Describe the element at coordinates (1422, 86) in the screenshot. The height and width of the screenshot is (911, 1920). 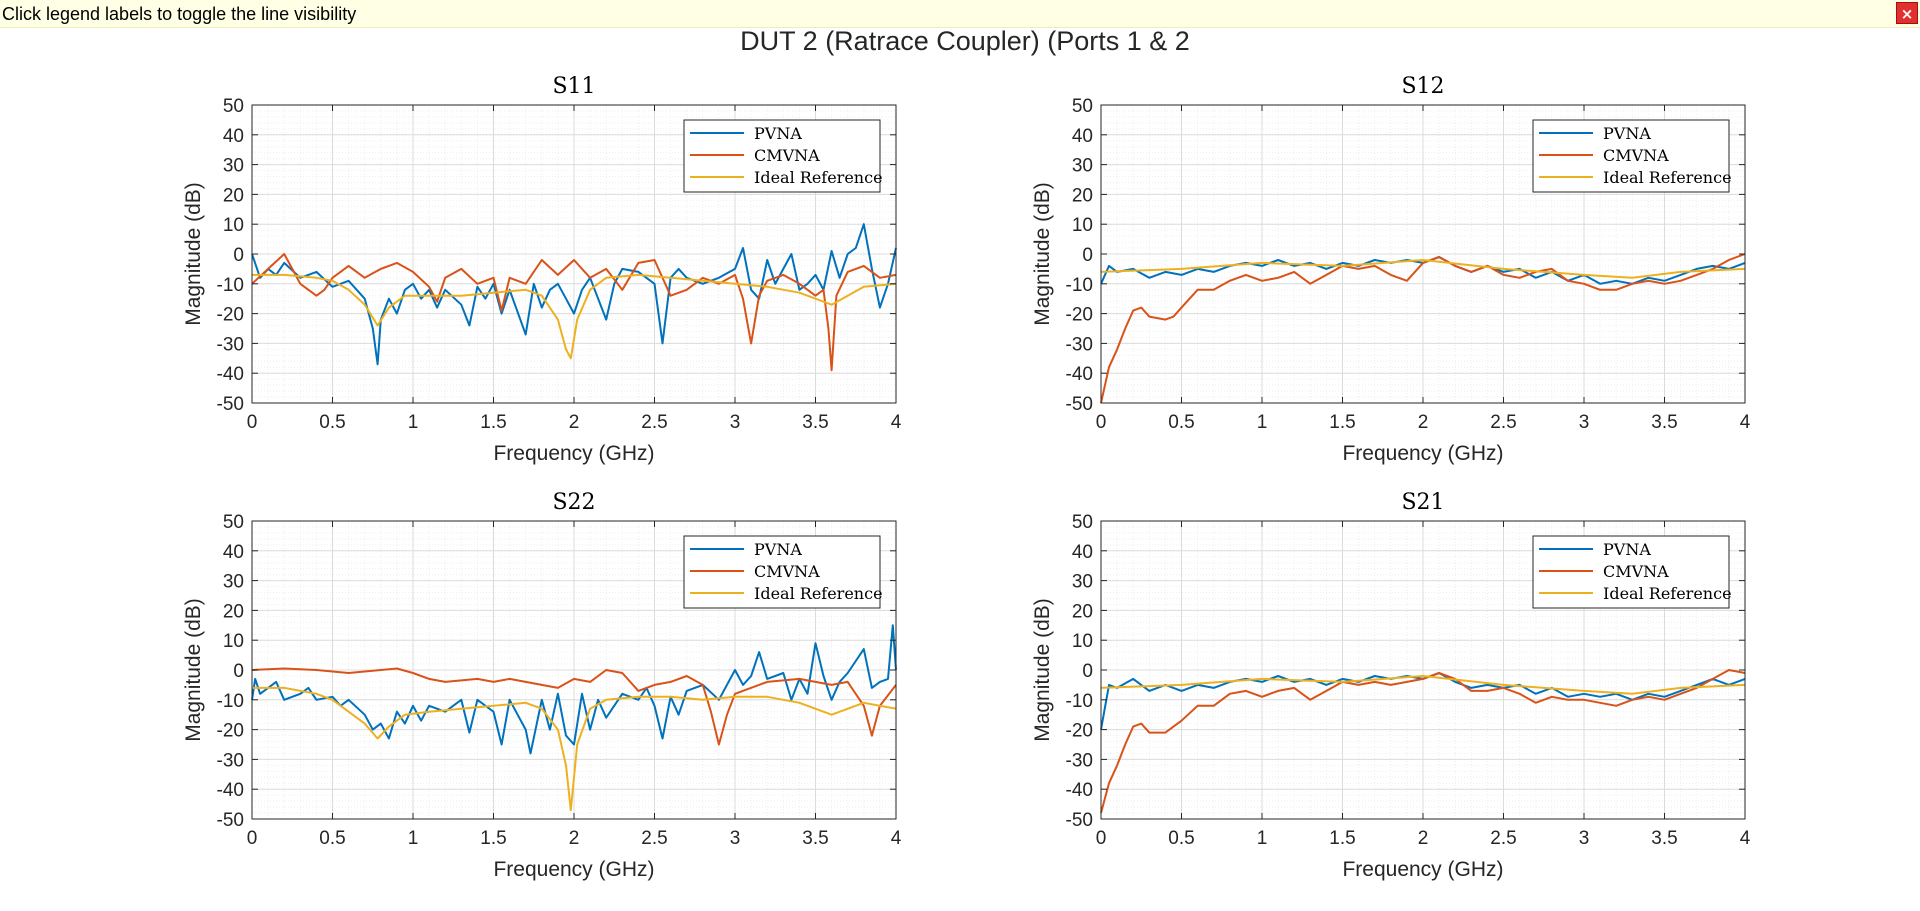
I see `subplot-title: S12` at that location.